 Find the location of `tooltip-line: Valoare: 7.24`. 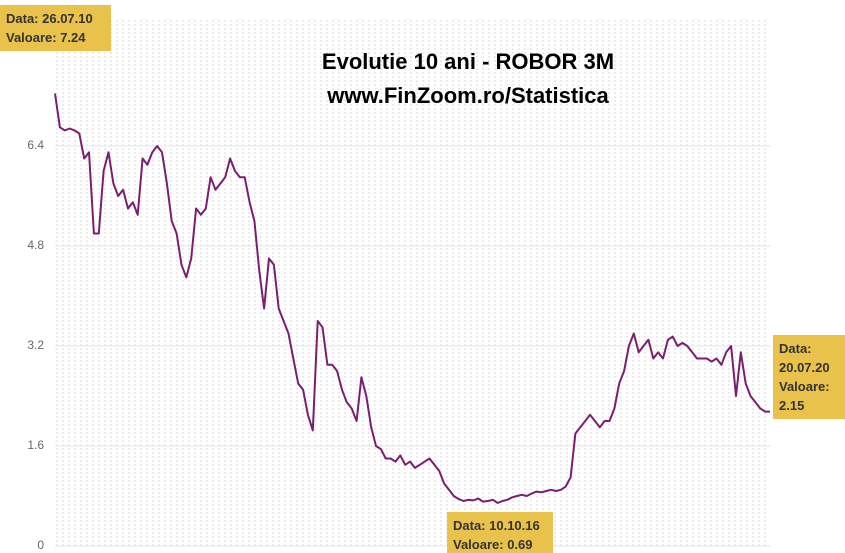

tooltip-line: Valoare: 7.24 is located at coordinates (46, 37).